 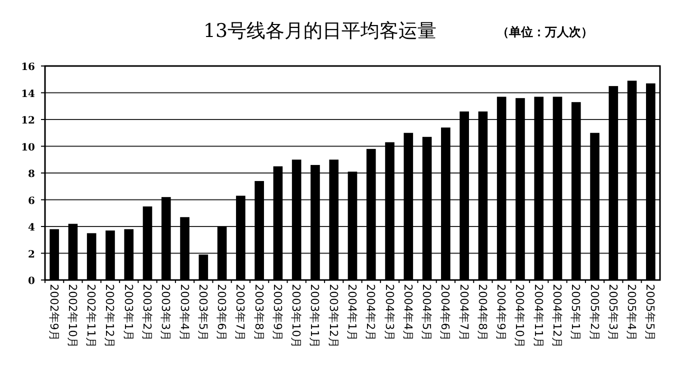 I want to click on x-tick-label: 2003年7月, so click(x=240, y=312).